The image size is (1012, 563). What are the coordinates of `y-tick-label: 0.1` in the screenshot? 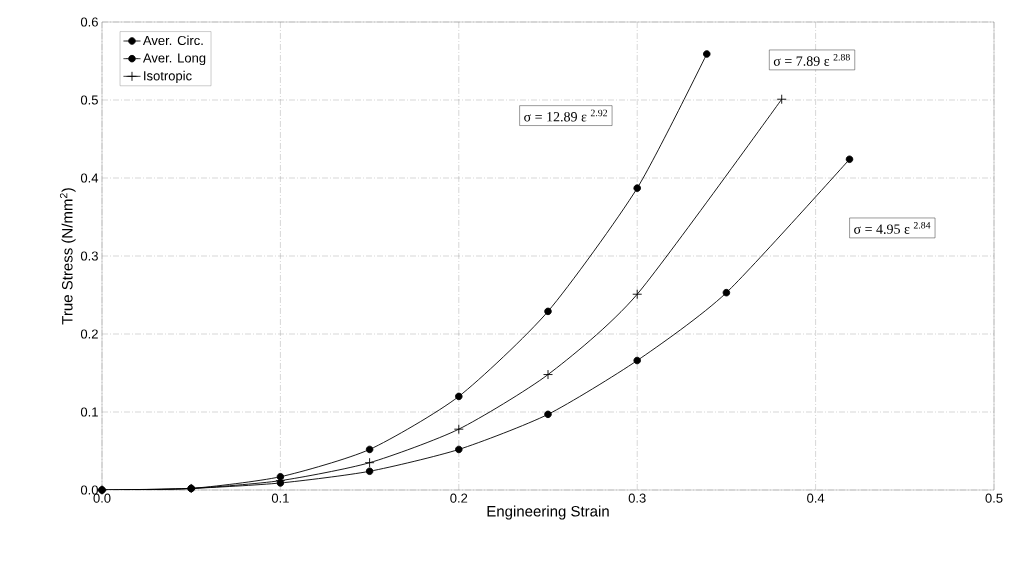 It's located at (89, 412).